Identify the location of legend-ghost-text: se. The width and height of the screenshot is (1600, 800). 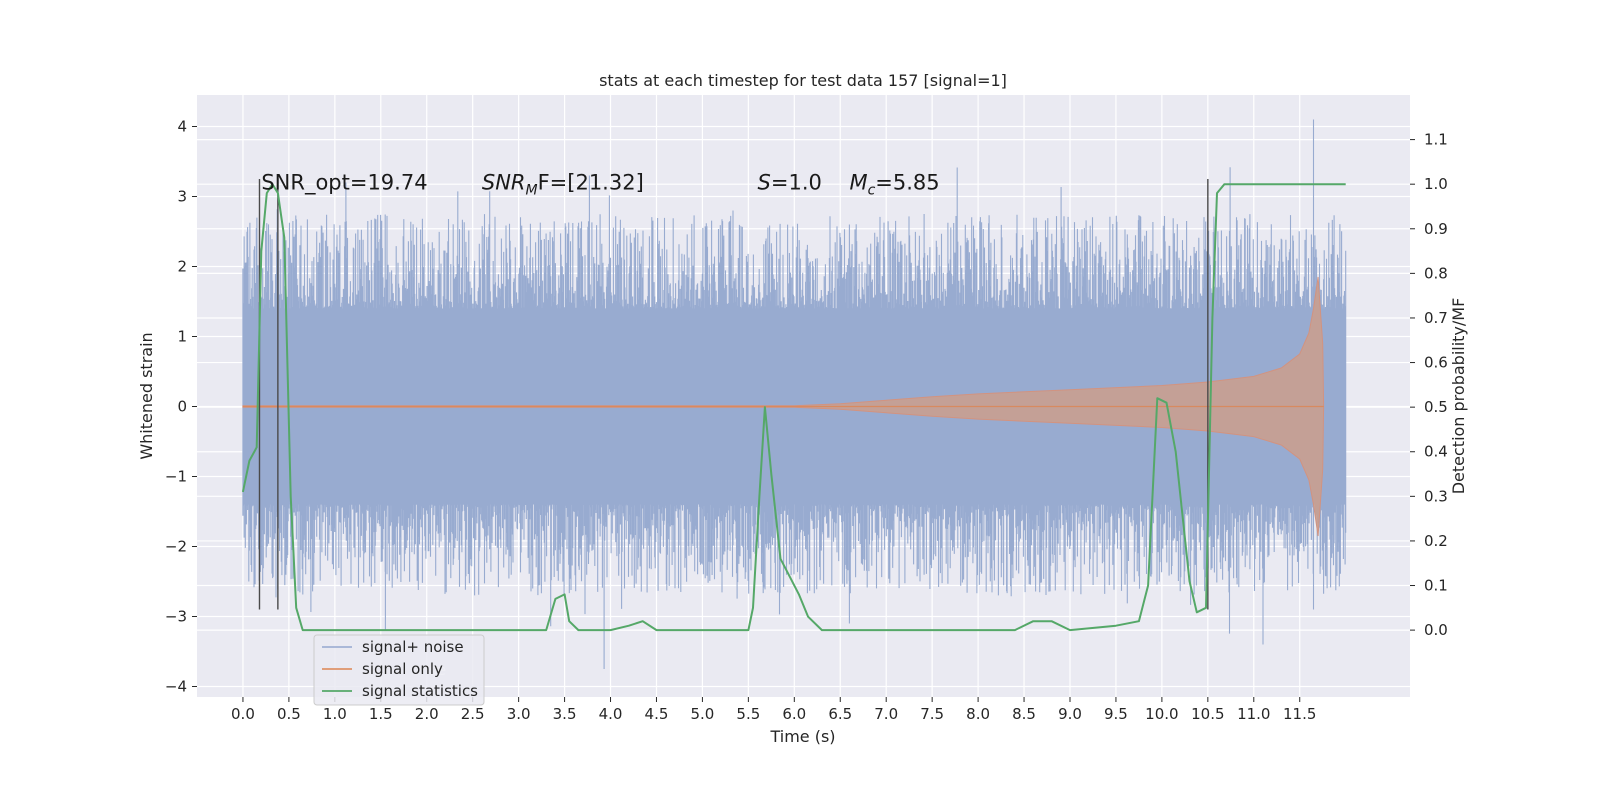
(437, 670).